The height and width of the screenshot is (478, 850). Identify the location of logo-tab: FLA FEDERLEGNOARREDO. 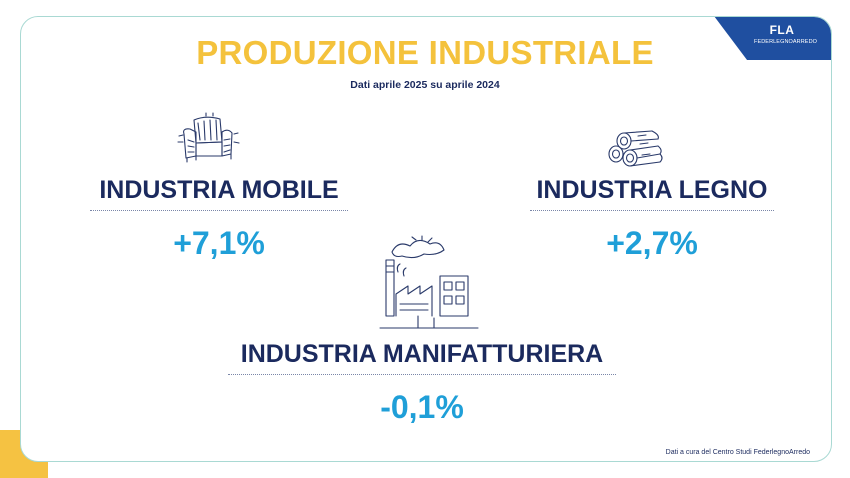
(772, 38).